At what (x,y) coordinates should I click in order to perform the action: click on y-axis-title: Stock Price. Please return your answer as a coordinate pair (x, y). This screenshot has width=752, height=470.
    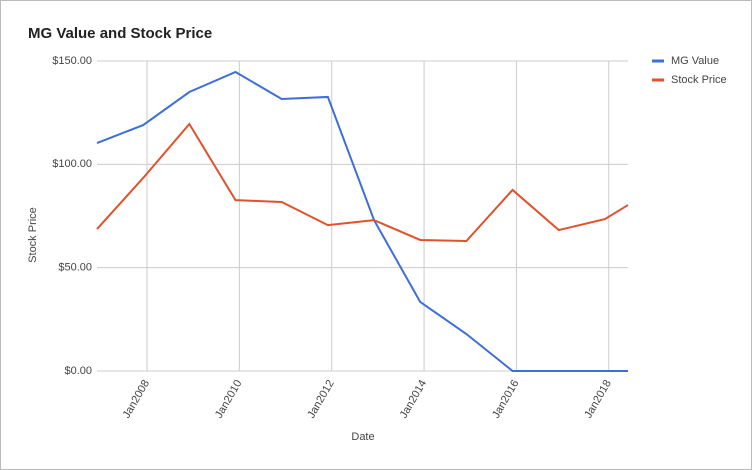
    Looking at the image, I should click on (33, 235).